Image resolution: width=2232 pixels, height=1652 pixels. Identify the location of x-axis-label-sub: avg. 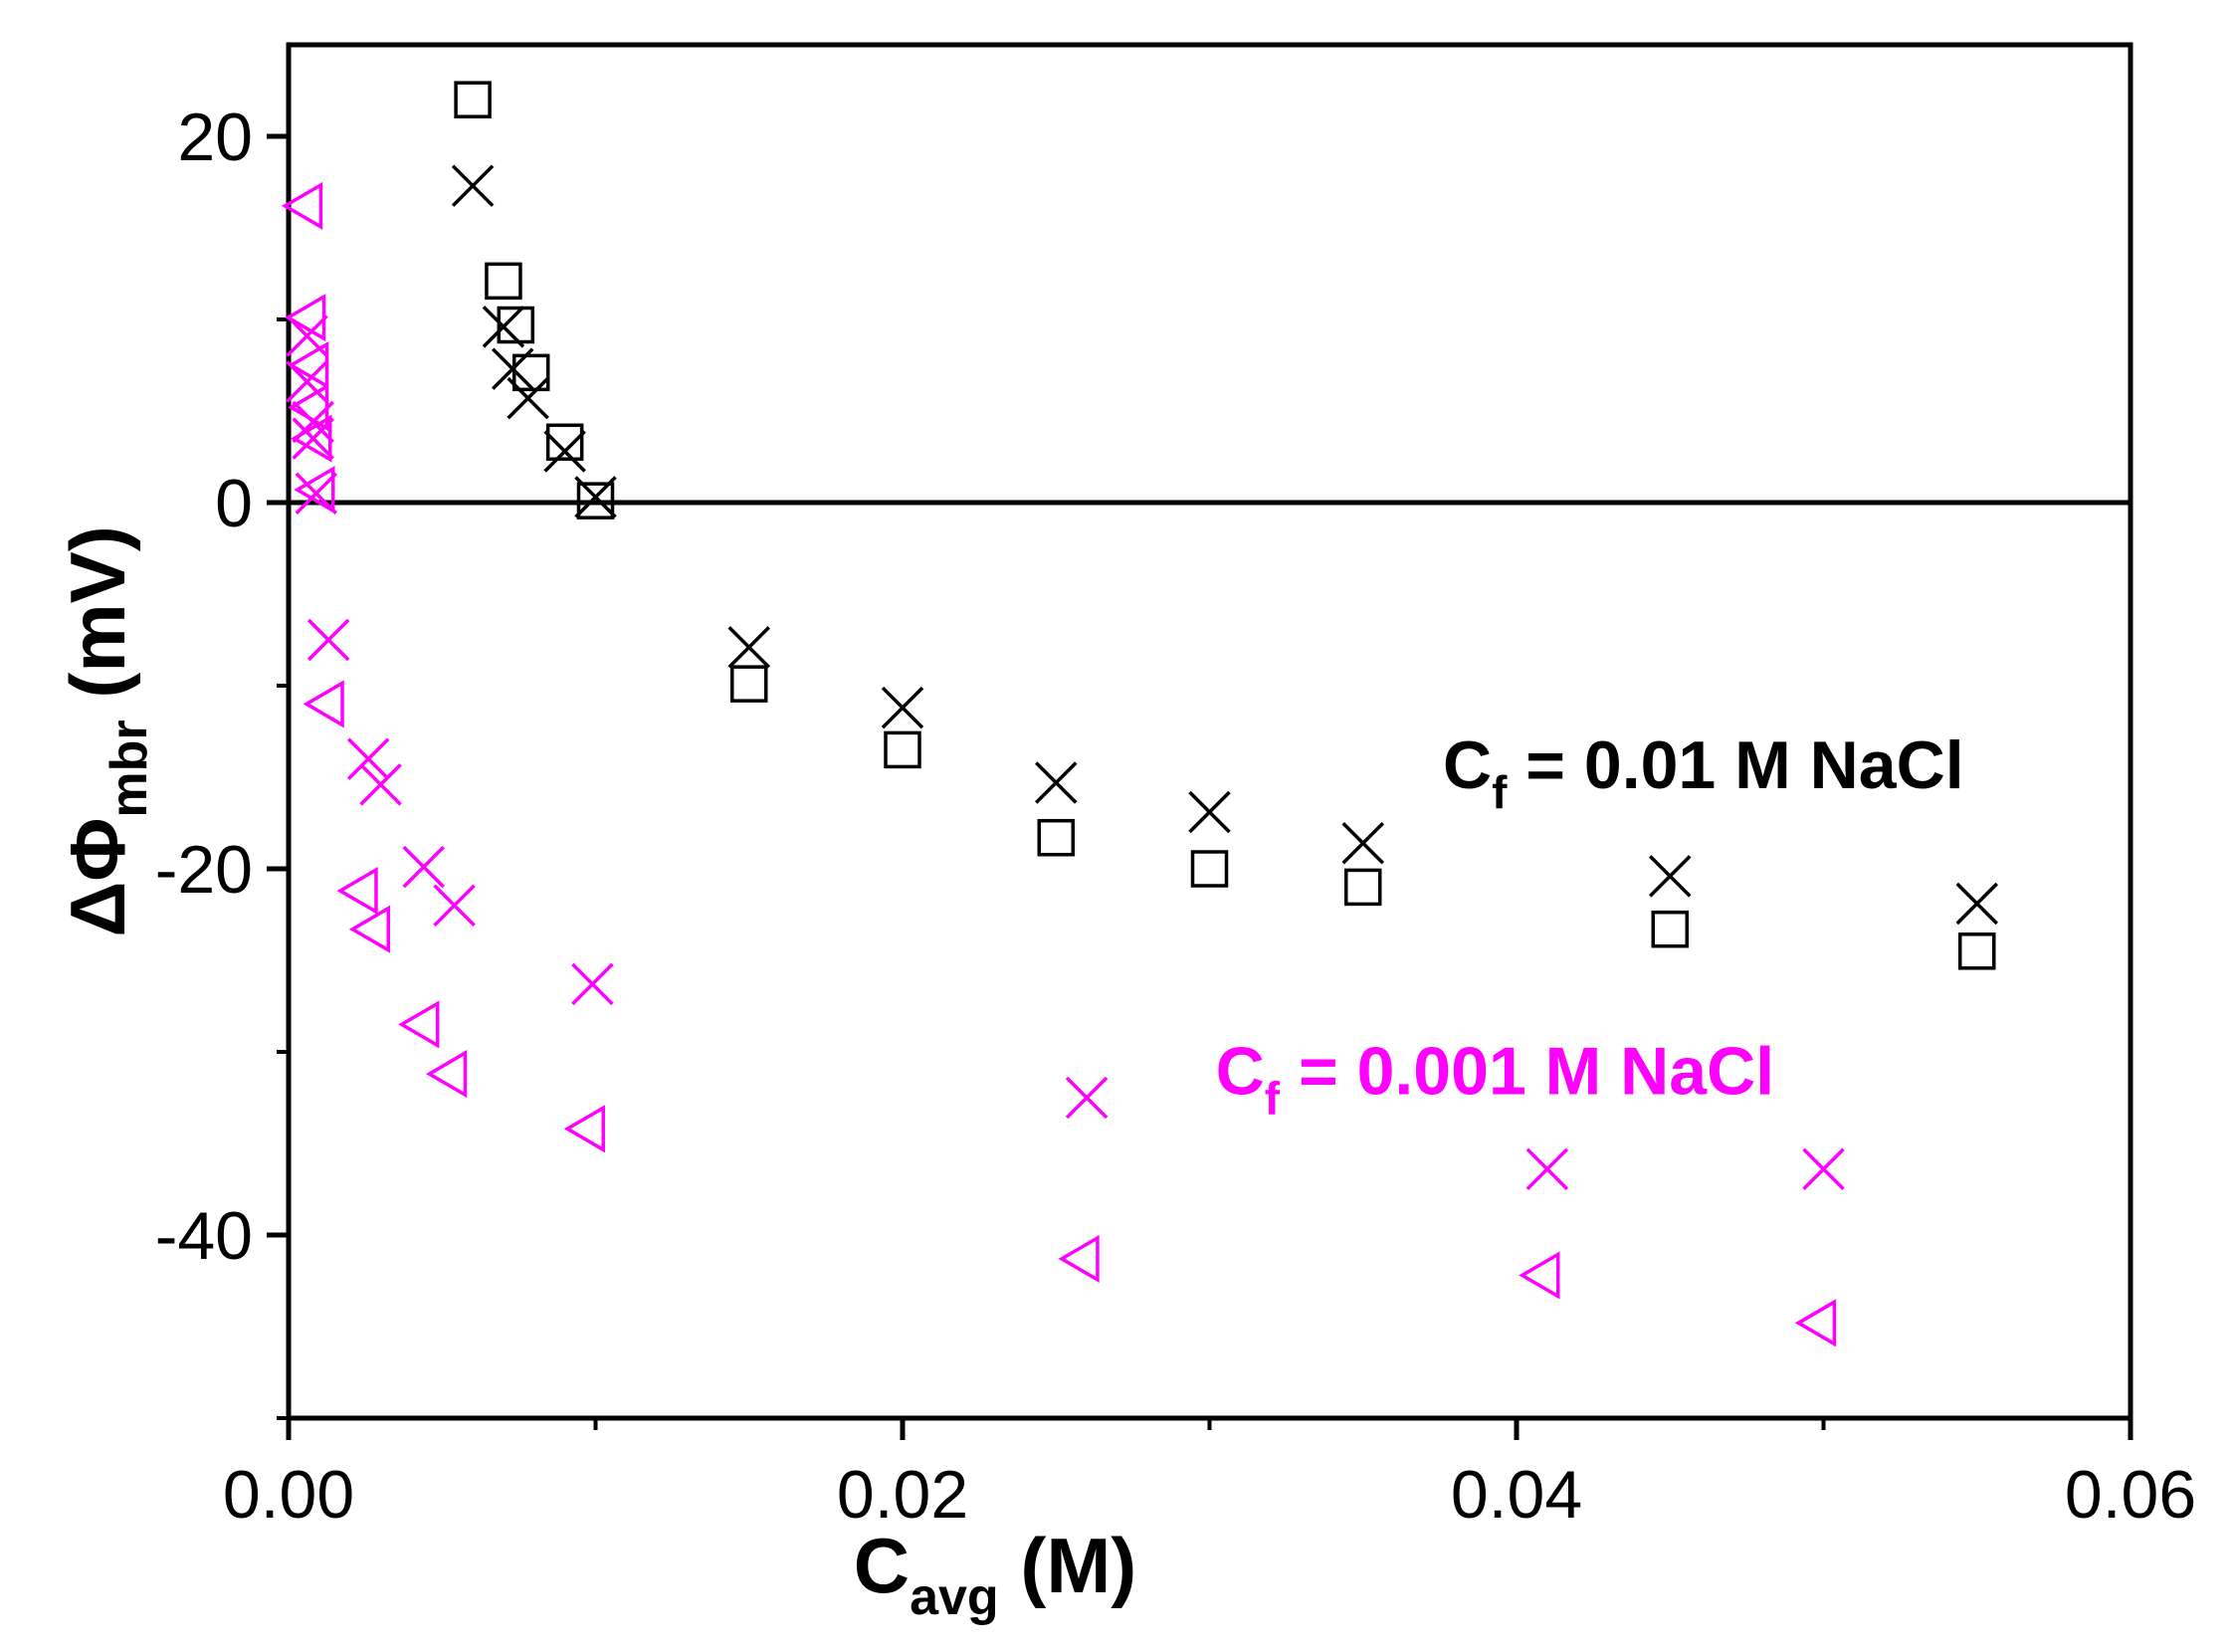
(954, 1597).